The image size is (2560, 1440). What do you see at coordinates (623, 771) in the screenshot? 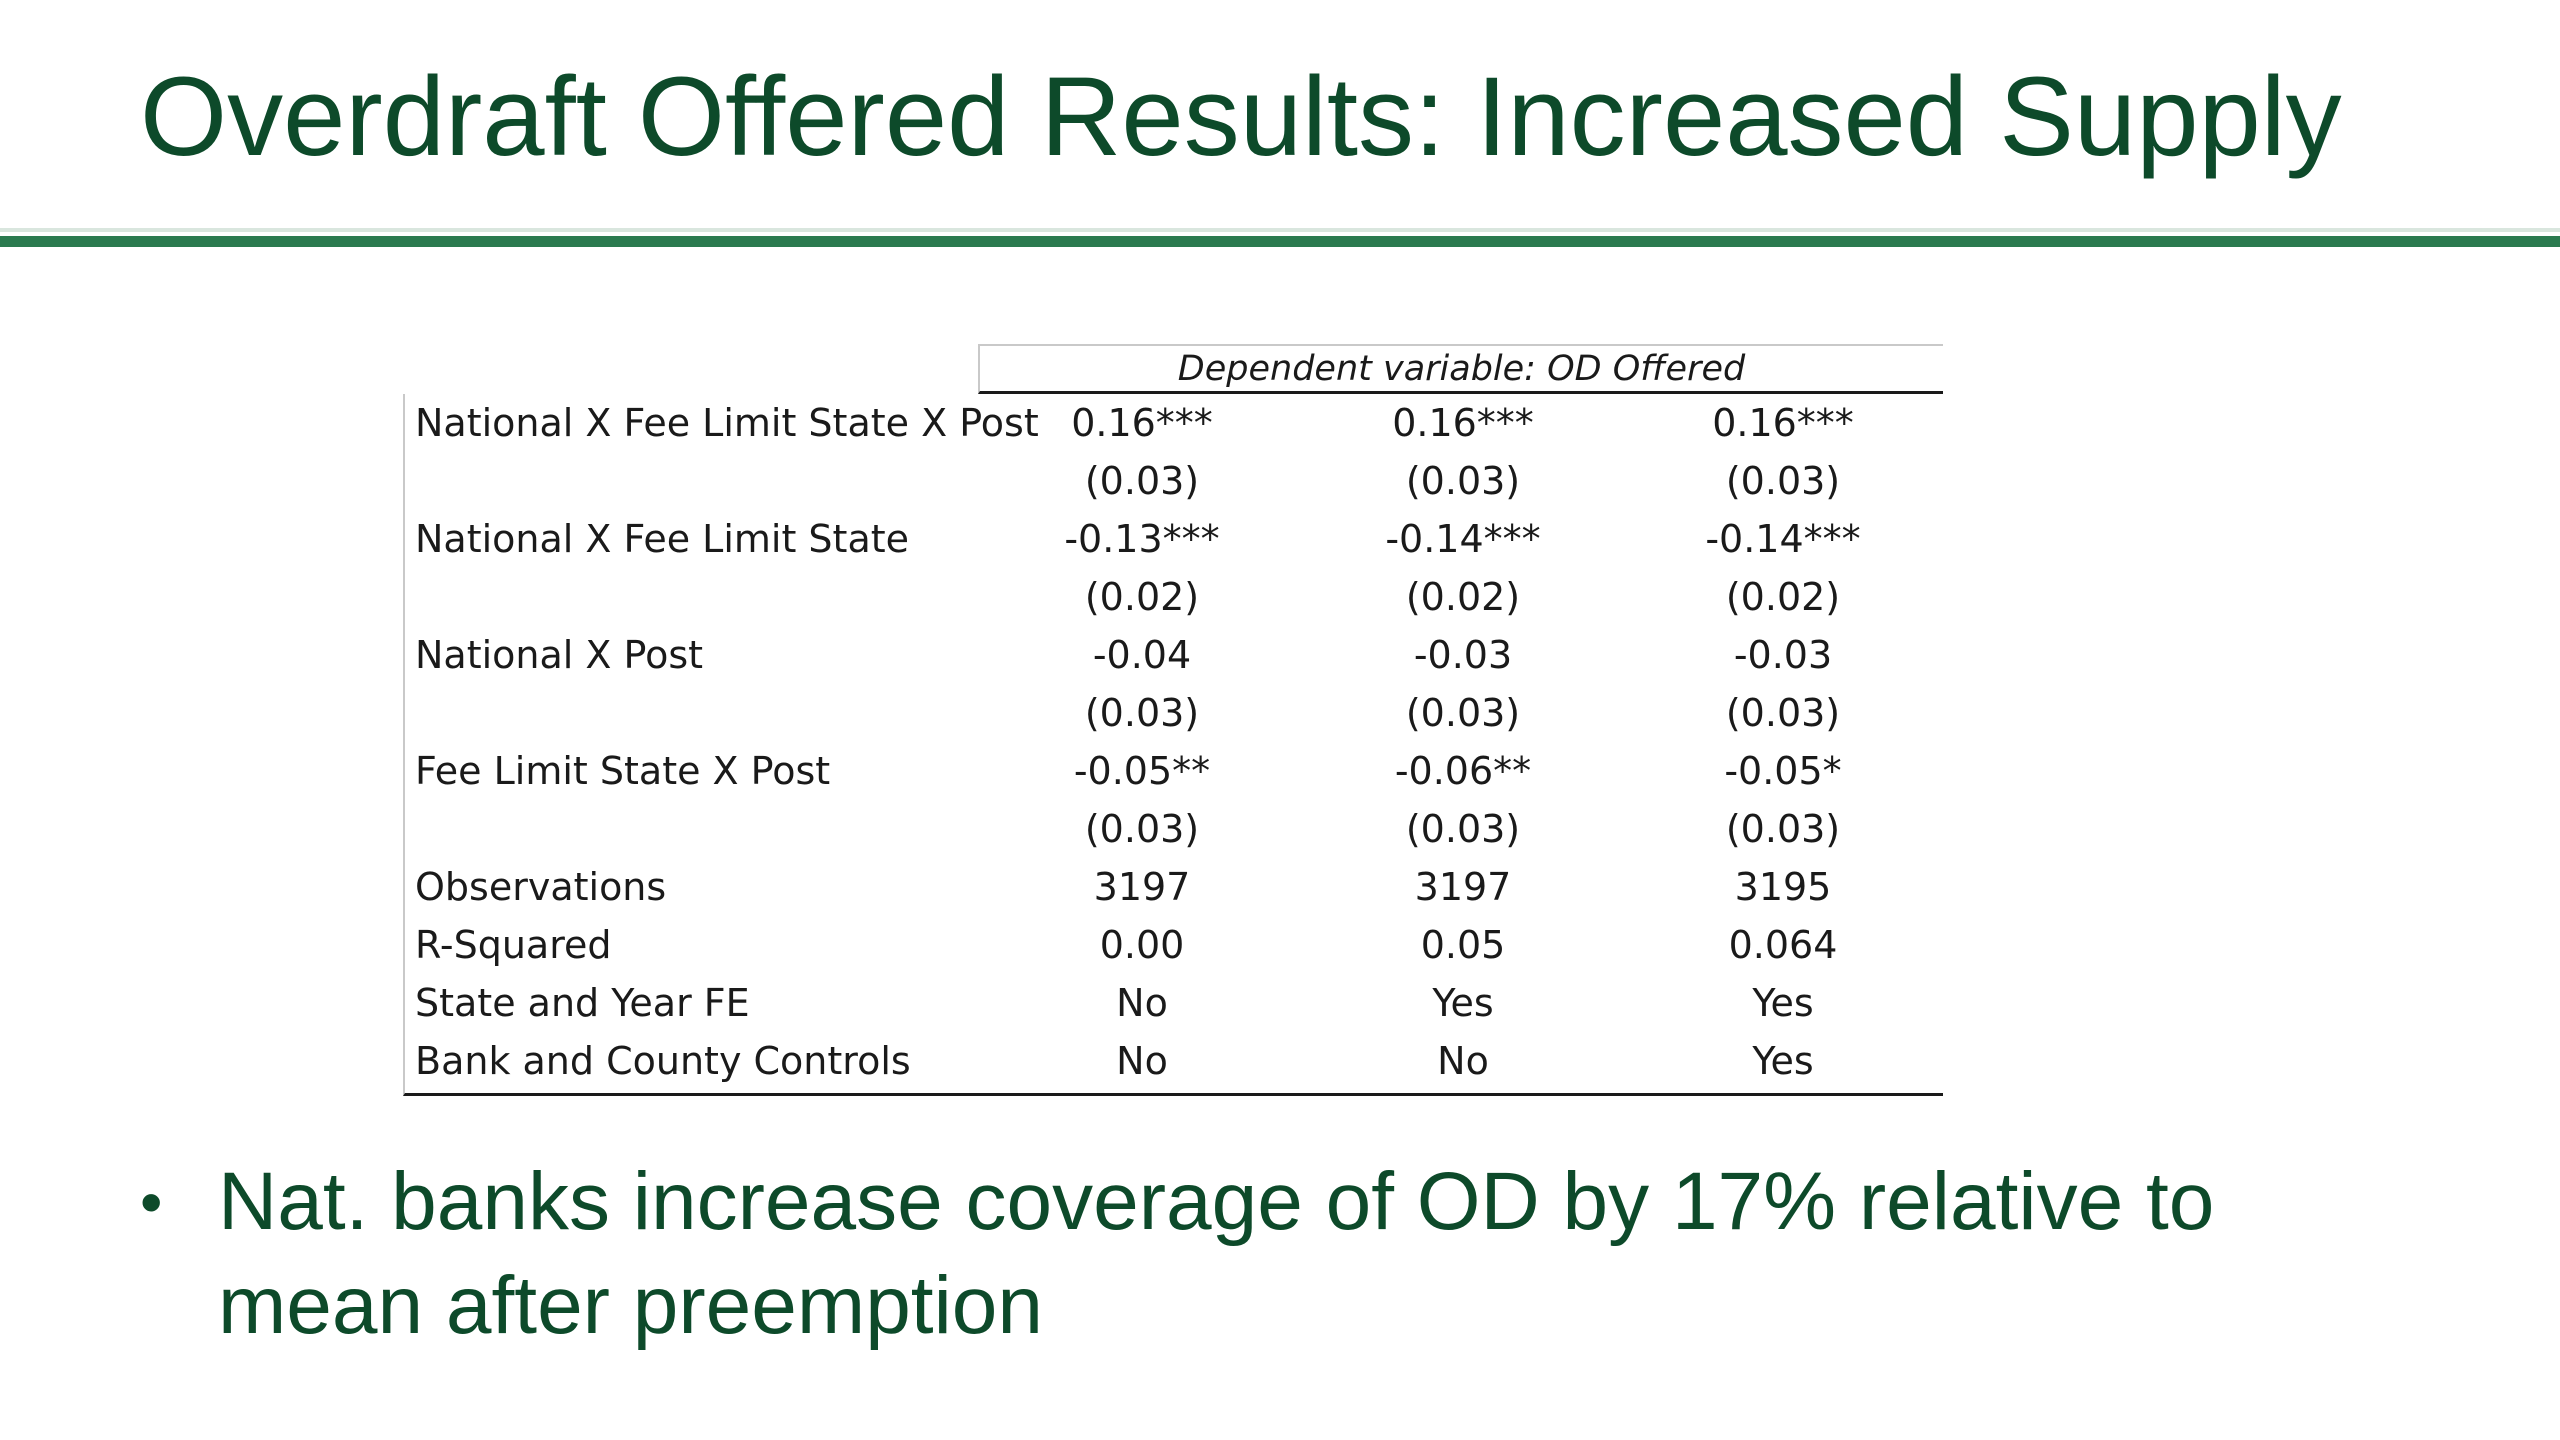
I see `row-label: Fee Limit State X Post` at bounding box center [623, 771].